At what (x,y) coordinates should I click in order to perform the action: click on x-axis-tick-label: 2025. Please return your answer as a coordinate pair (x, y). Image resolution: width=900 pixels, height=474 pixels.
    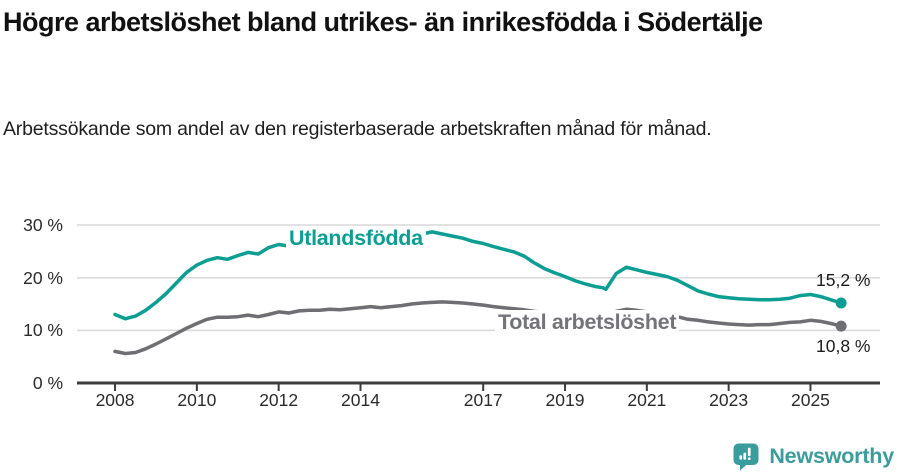
    Looking at the image, I should click on (810, 400).